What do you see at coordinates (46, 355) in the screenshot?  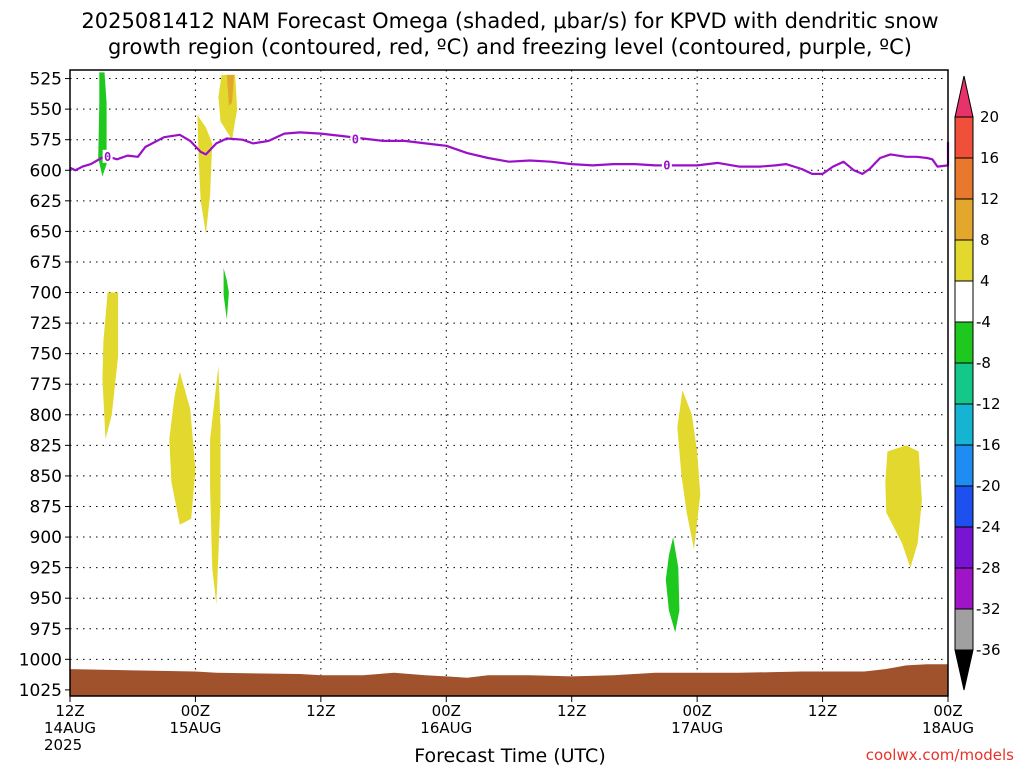 I see `y-tick-label: 750` at bounding box center [46, 355].